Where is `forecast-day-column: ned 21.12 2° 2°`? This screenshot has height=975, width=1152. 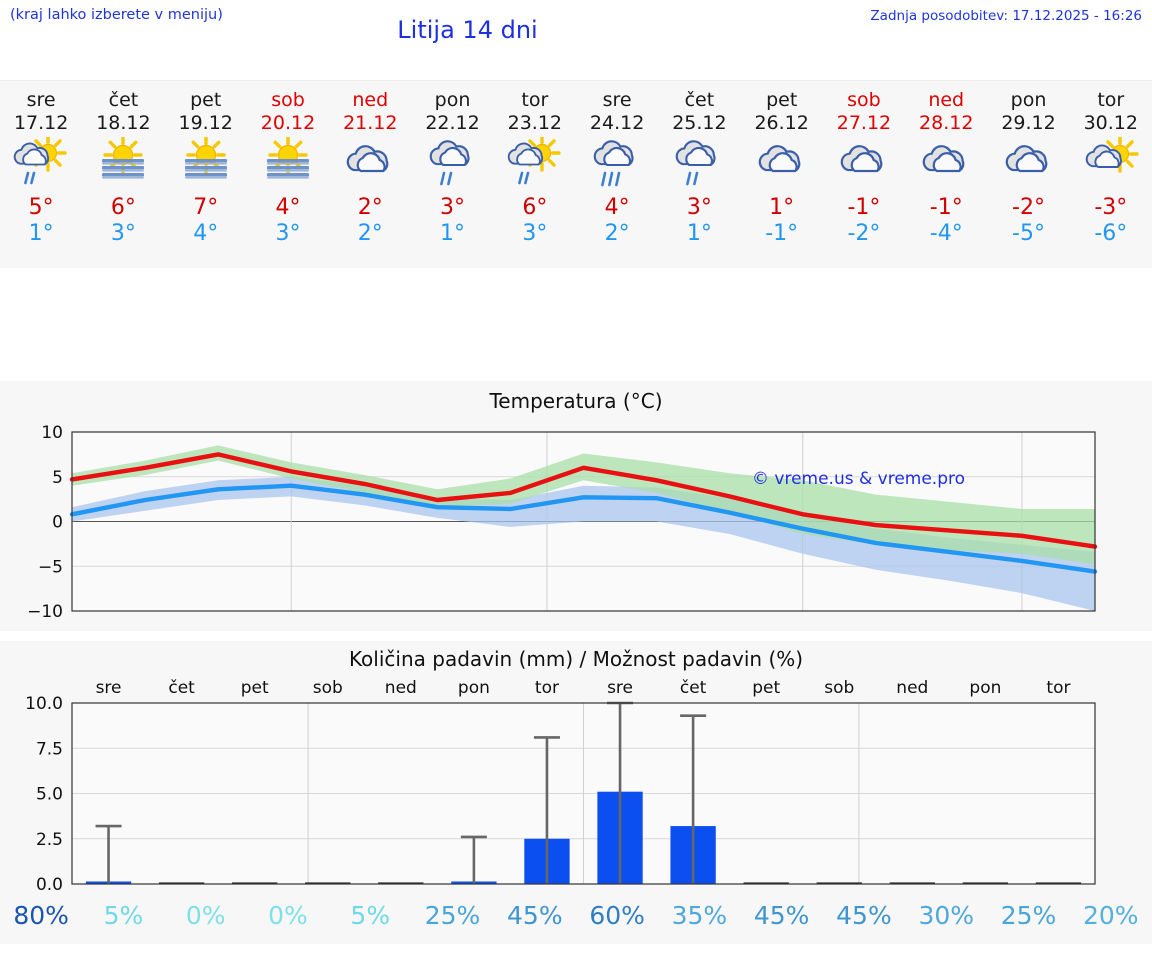
forecast-day-column: ned 21.12 2° 2° is located at coordinates (370, 175).